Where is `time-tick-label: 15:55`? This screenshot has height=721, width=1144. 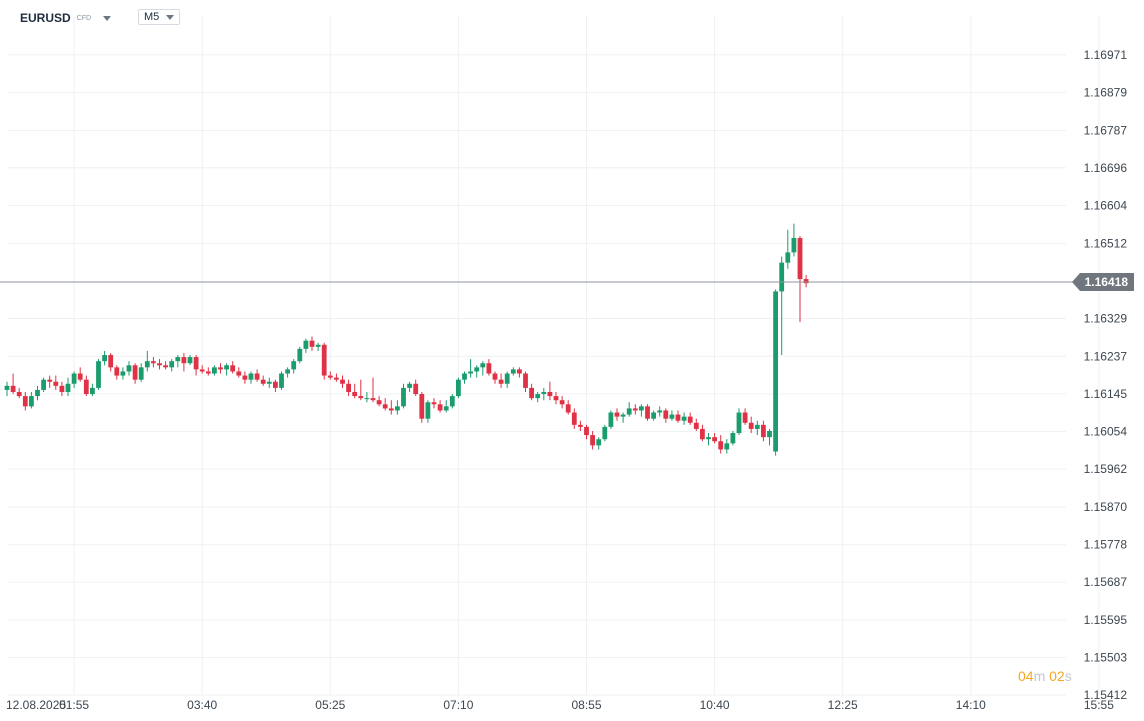 time-tick-label: 15:55 is located at coordinates (1099, 705).